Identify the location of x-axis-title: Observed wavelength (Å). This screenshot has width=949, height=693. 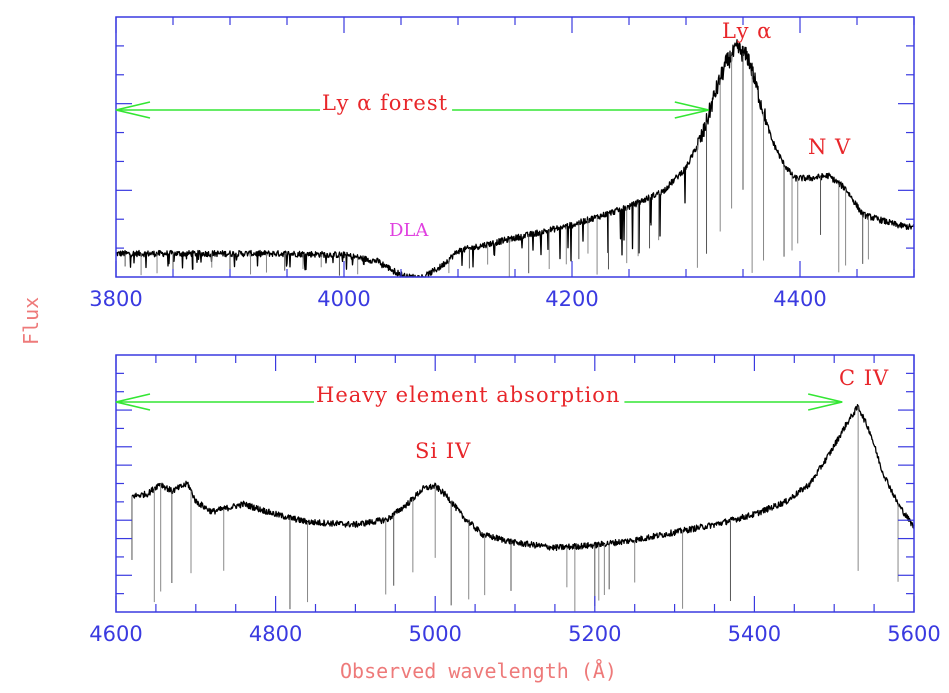
(478, 671).